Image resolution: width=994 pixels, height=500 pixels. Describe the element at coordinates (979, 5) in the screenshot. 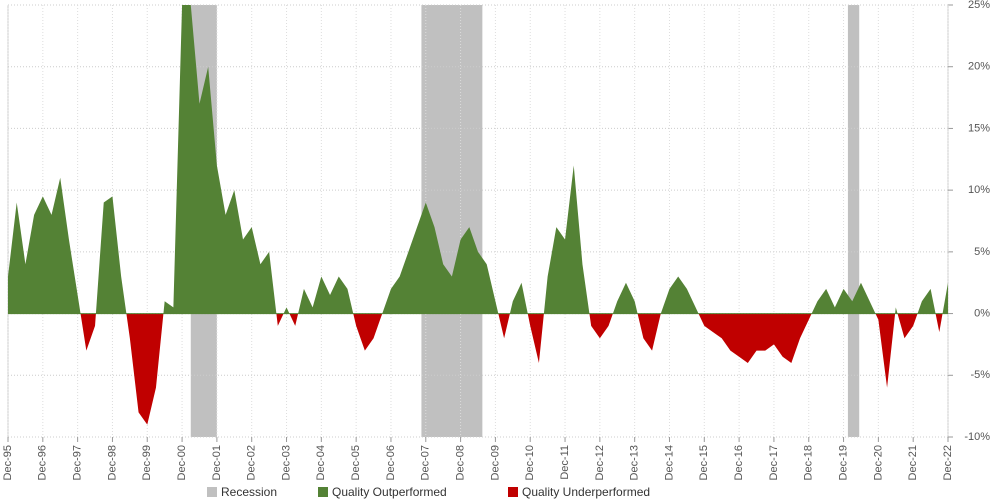

I see `y-tick-label: 25%` at that location.